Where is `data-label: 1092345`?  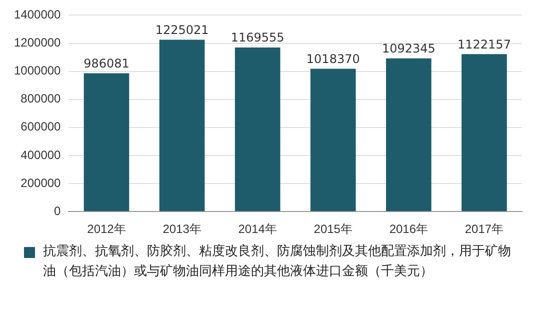 data-label: 1092345 is located at coordinates (409, 48).